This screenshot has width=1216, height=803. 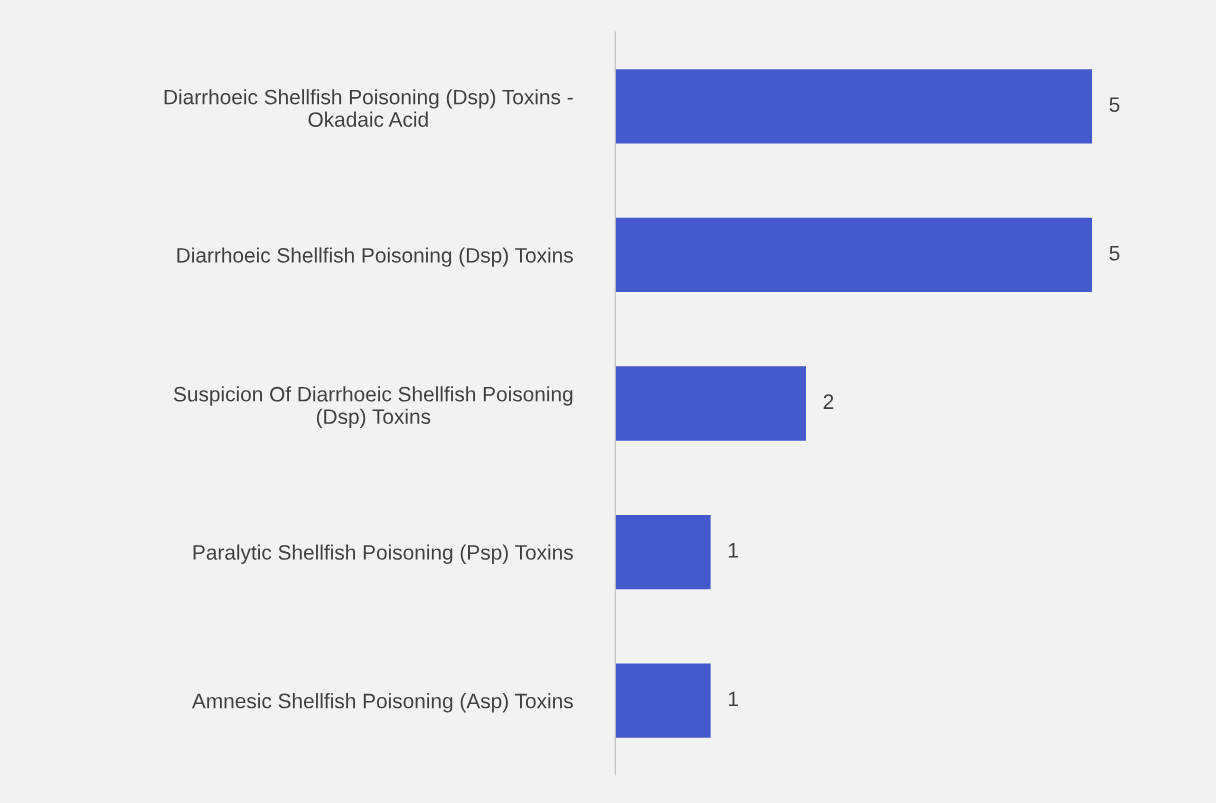 What do you see at coordinates (375, 257) in the screenshot?
I see `y-tick-label: Diarrhoeic Shellfish Poisoning (Dsp) Toxins` at bounding box center [375, 257].